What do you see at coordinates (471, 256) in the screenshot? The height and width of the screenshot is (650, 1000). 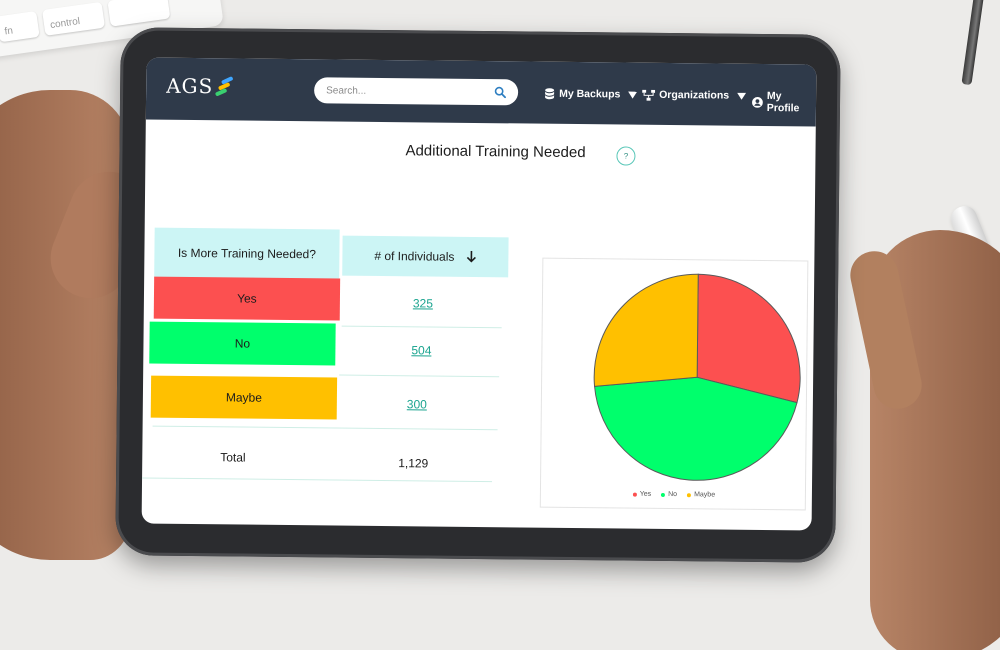 I see `sort-descending-icon` at bounding box center [471, 256].